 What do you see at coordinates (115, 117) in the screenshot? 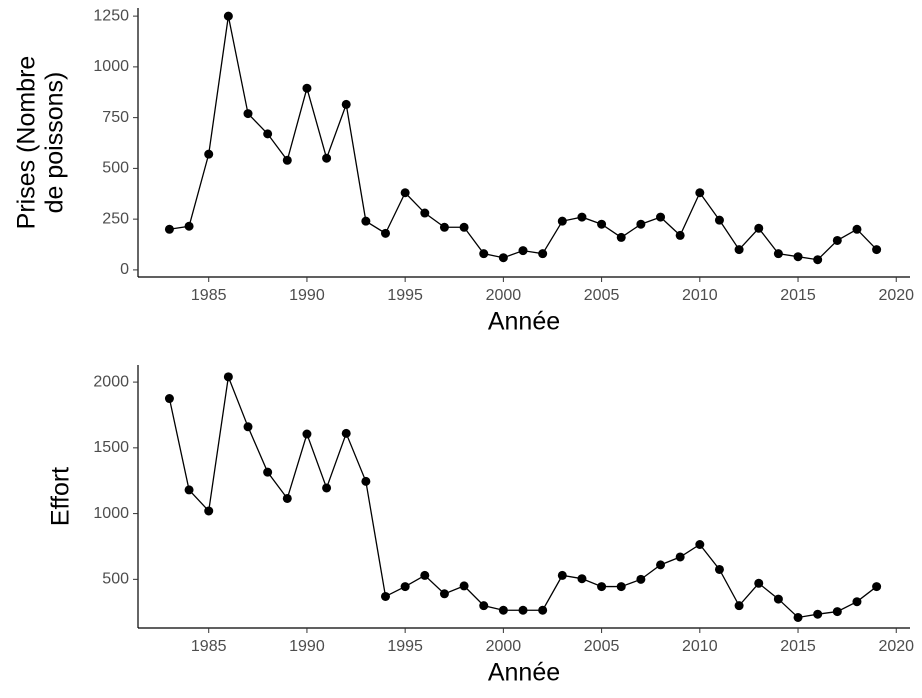
I see `y-tick-label: 750` at bounding box center [115, 117].